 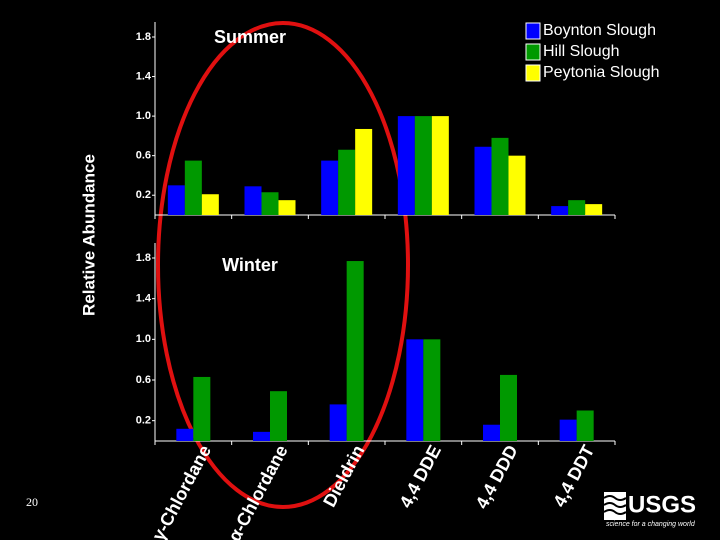 I want to click on page-number: 20, so click(x=32, y=502).